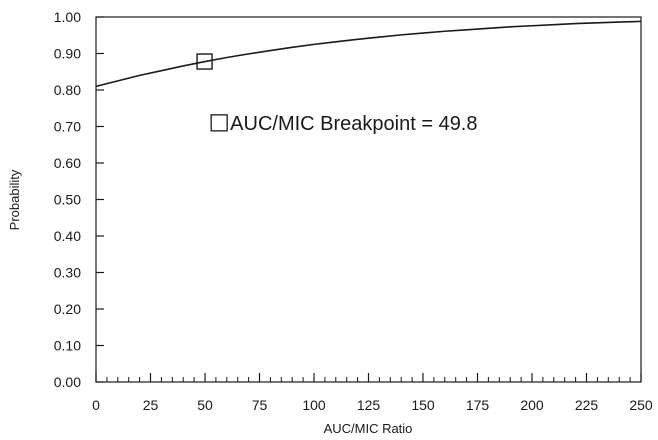  Describe the element at coordinates (67, 54) in the screenshot. I see `y-tick-label: 0.90` at that location.